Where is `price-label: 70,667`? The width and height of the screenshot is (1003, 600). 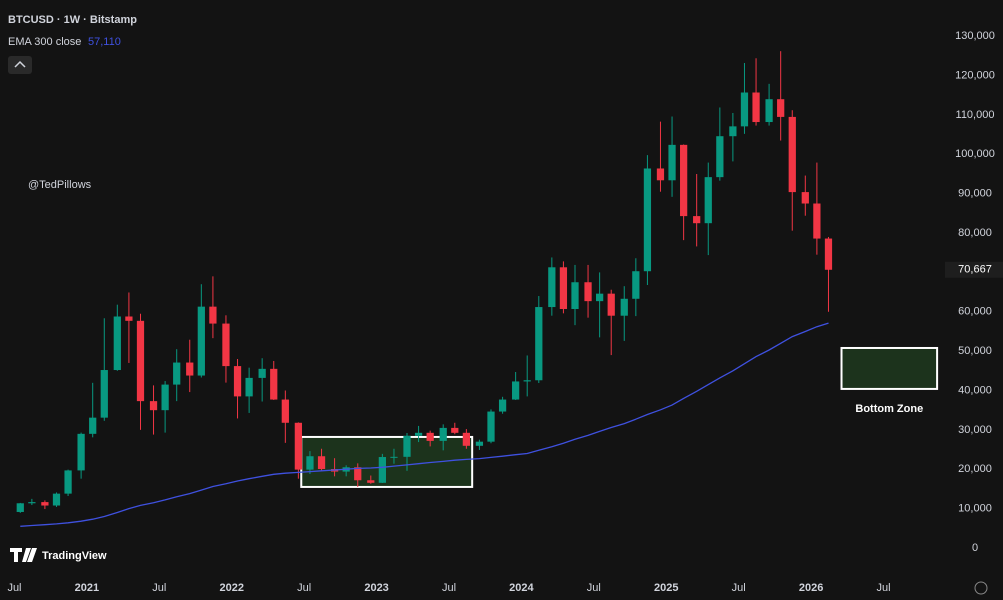 price-label: 70,667 is located at coordinates (975, 270).